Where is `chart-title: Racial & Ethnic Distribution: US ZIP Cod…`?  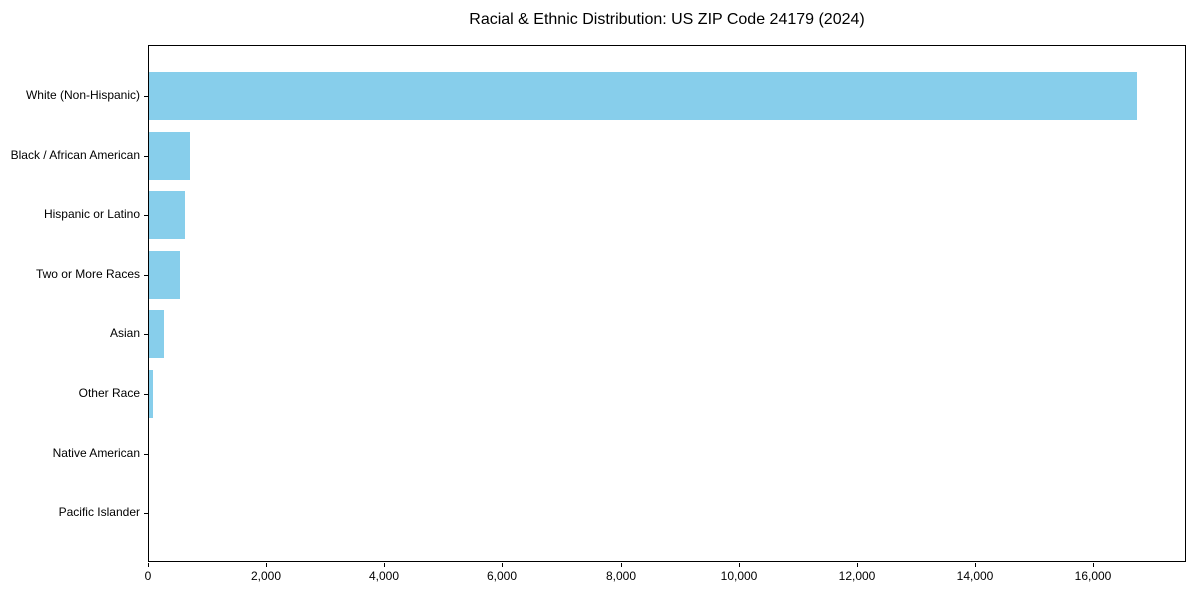
chart-title: Racial & Ethnic Distribution: US ZIP Cod… is located at coordinates (667, 19).